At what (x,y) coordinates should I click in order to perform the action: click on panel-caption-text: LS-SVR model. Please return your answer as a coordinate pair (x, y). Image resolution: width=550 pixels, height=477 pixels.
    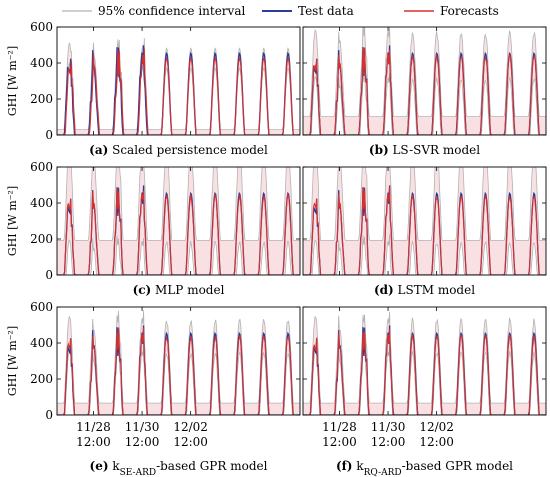
    Looking at the image, I should click on (435, 150).